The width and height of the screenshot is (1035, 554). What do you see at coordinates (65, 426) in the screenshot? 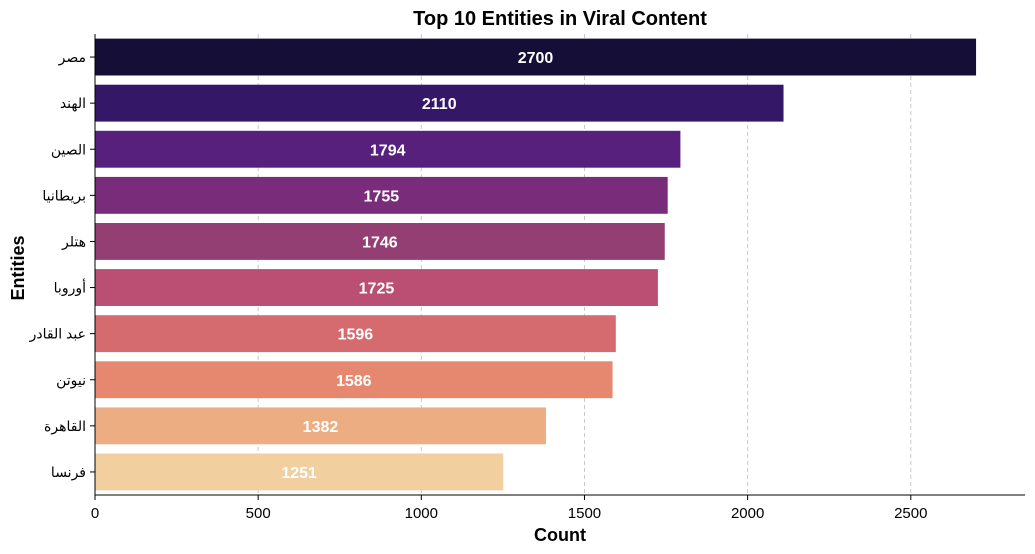
I see `y-tick-label: القاهرة` at bounding box center [65, 426].